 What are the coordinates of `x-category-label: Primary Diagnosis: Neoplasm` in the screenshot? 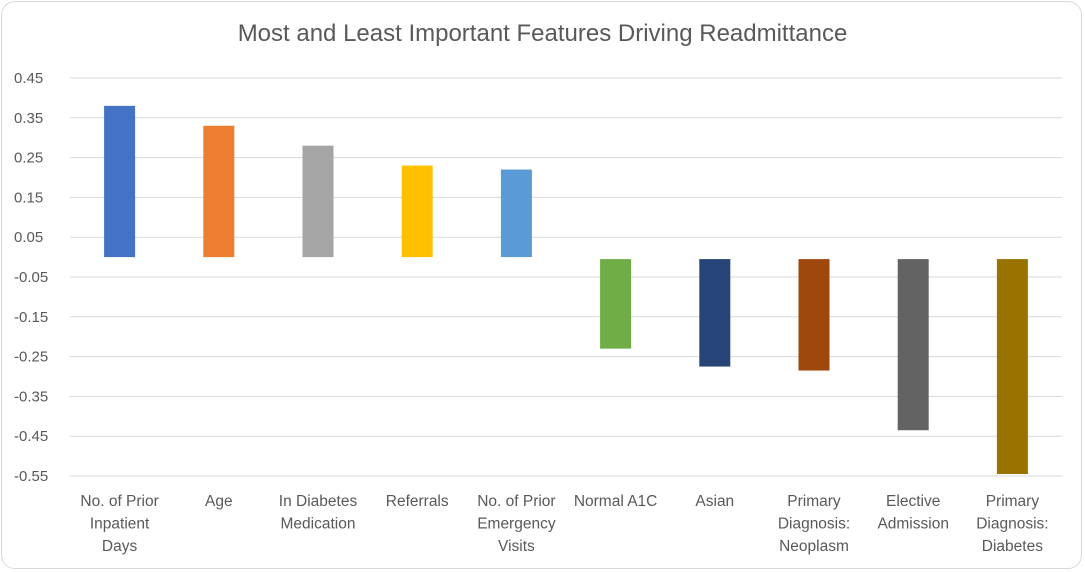 It's located at (814, 524).